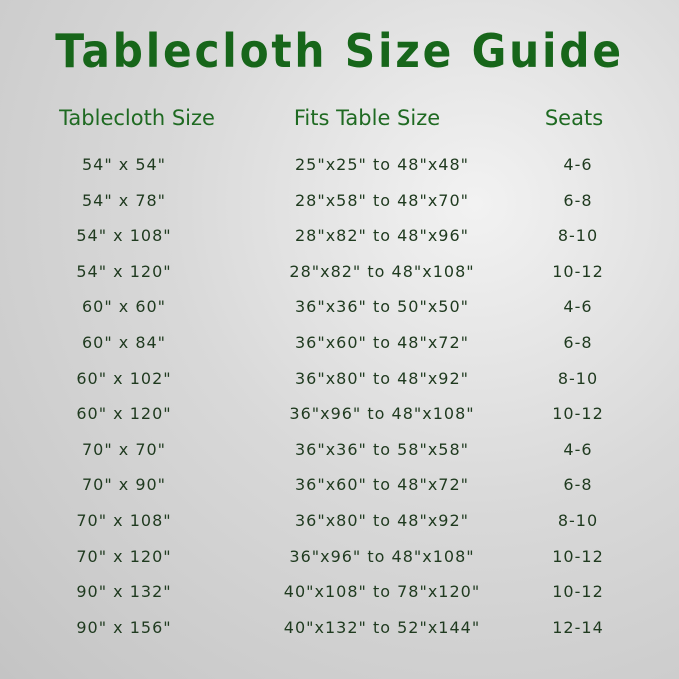 This screenshot has height=679, width=679. I want to click on cell-fits-table-size: 25"x25" to 48"x48", so click(382, 164).